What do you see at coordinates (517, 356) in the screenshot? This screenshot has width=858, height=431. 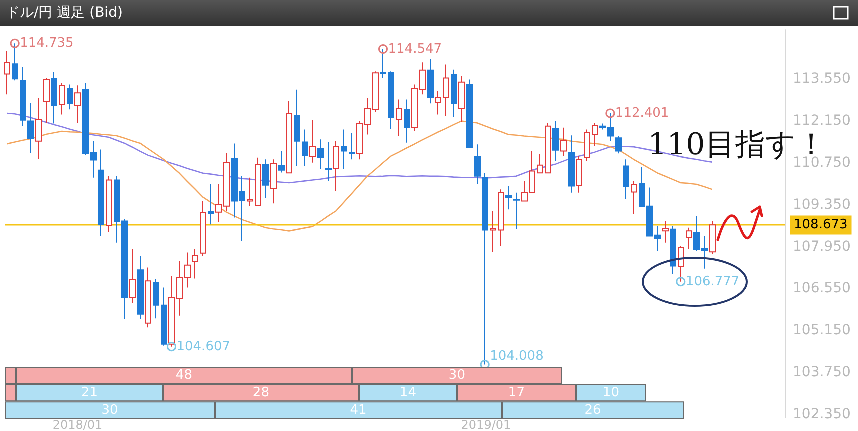 I see `annotation: 104.008` at bounding box center [517, 356].